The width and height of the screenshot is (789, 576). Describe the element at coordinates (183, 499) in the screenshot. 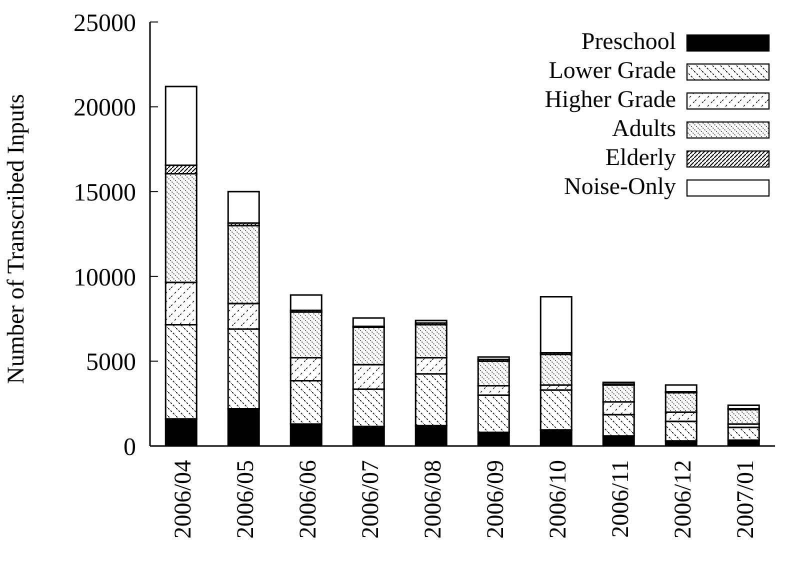

I see `x-tick-label: 2006/04` at that location.